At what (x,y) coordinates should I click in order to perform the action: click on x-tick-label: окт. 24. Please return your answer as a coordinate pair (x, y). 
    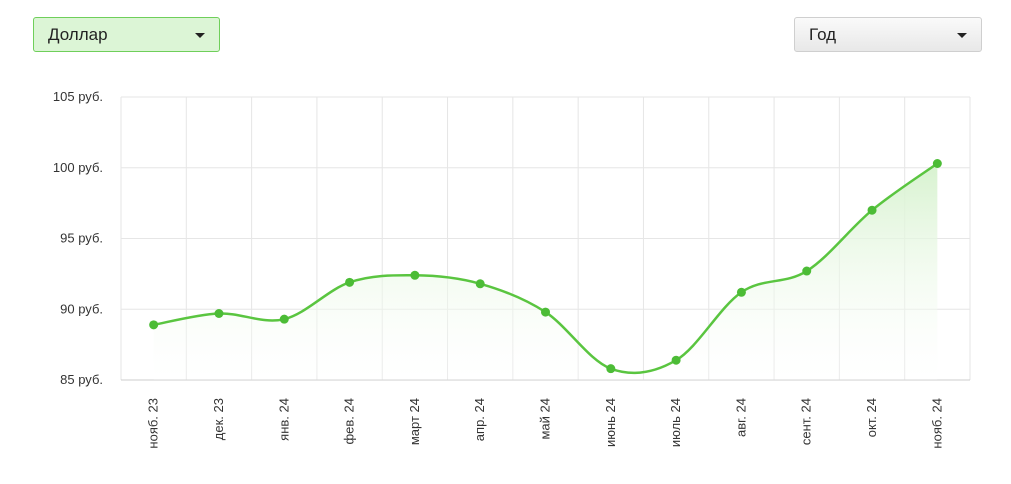
    Looking at the image, I should click on (871, 417).